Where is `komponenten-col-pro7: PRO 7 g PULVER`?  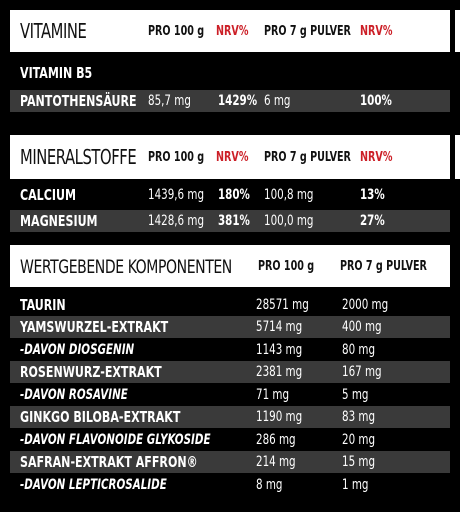
komponenten-col-pro7: PRO 7 g PULVER is located at coordinates (383, 266).